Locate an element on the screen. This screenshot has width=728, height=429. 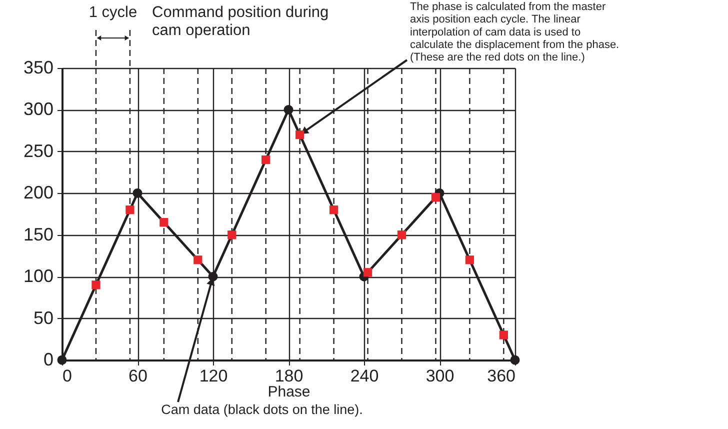
y-tick-label: 300 is located at coordinates (38, 109).